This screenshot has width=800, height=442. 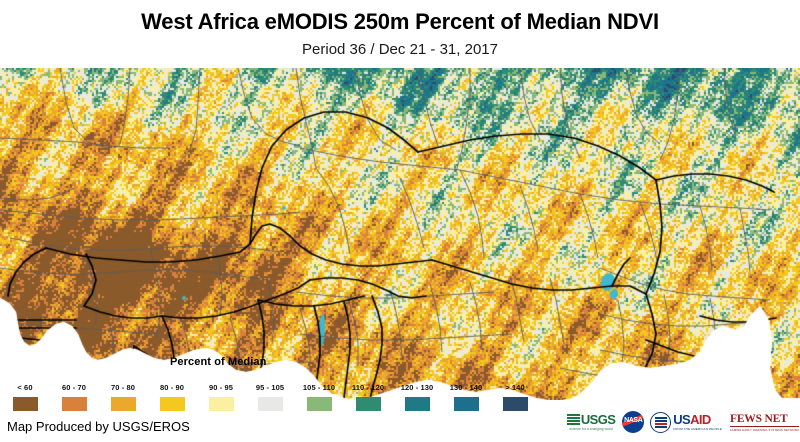 I want to click on legend-entry: 90 - 95, so click(x=221, y=397).